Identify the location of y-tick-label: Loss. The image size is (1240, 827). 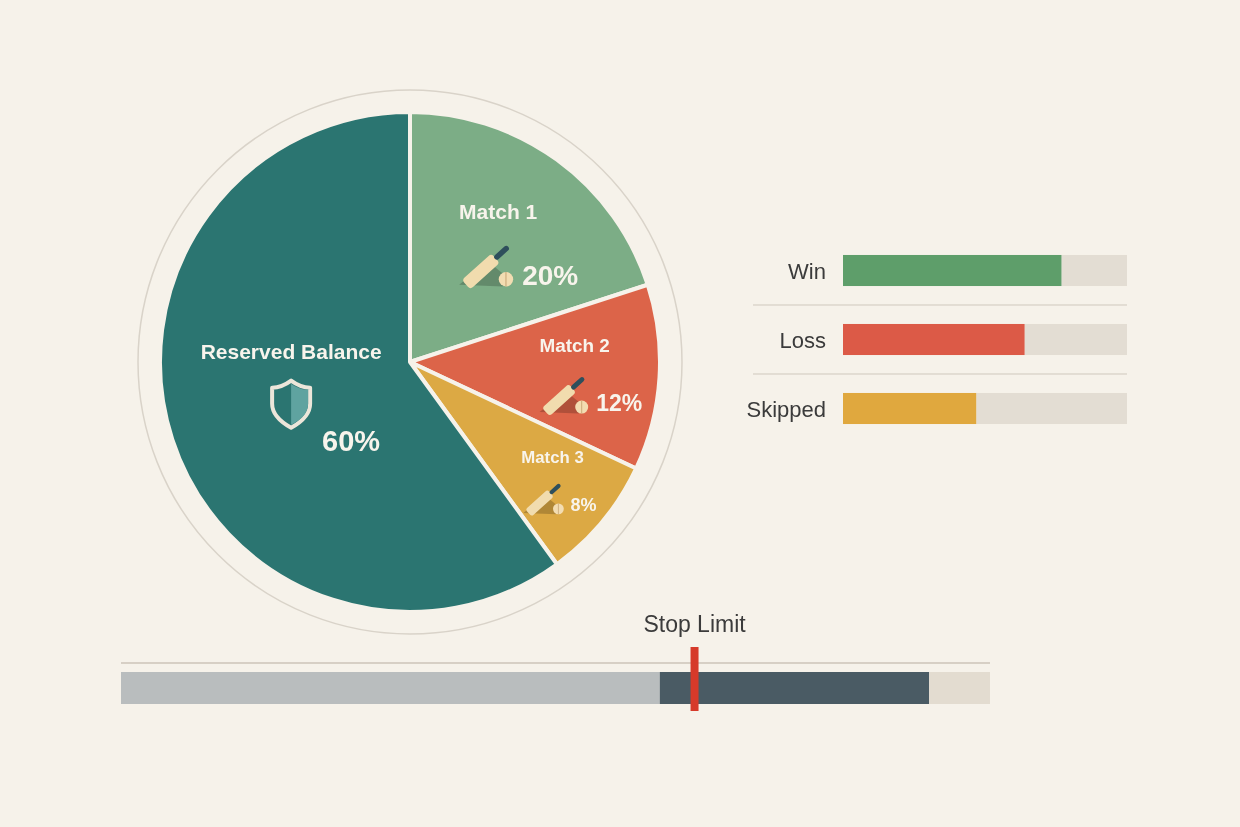
(802, 339).